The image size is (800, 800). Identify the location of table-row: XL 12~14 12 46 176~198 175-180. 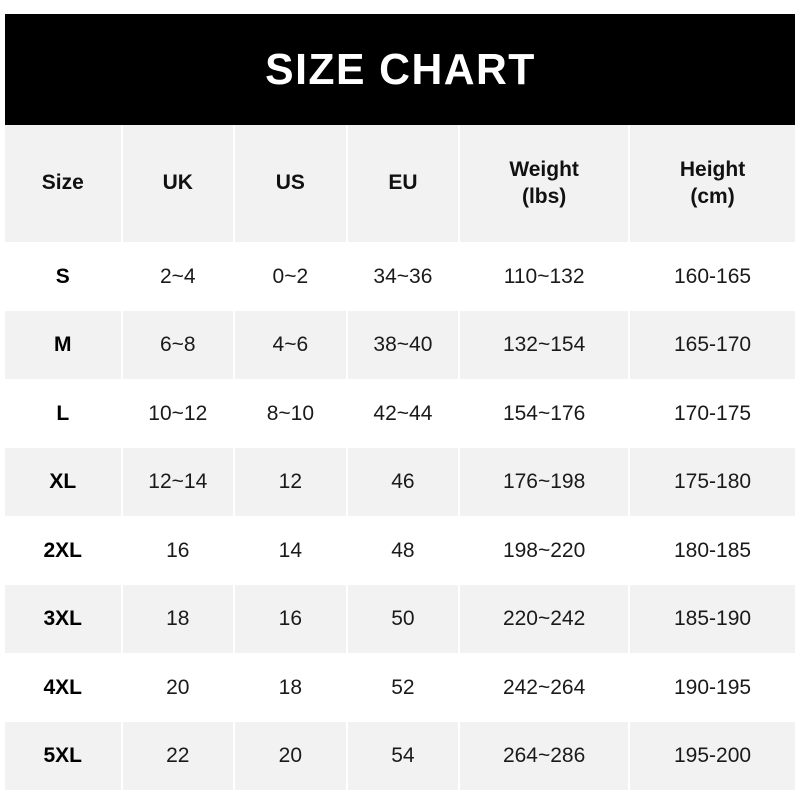
(400, 481).